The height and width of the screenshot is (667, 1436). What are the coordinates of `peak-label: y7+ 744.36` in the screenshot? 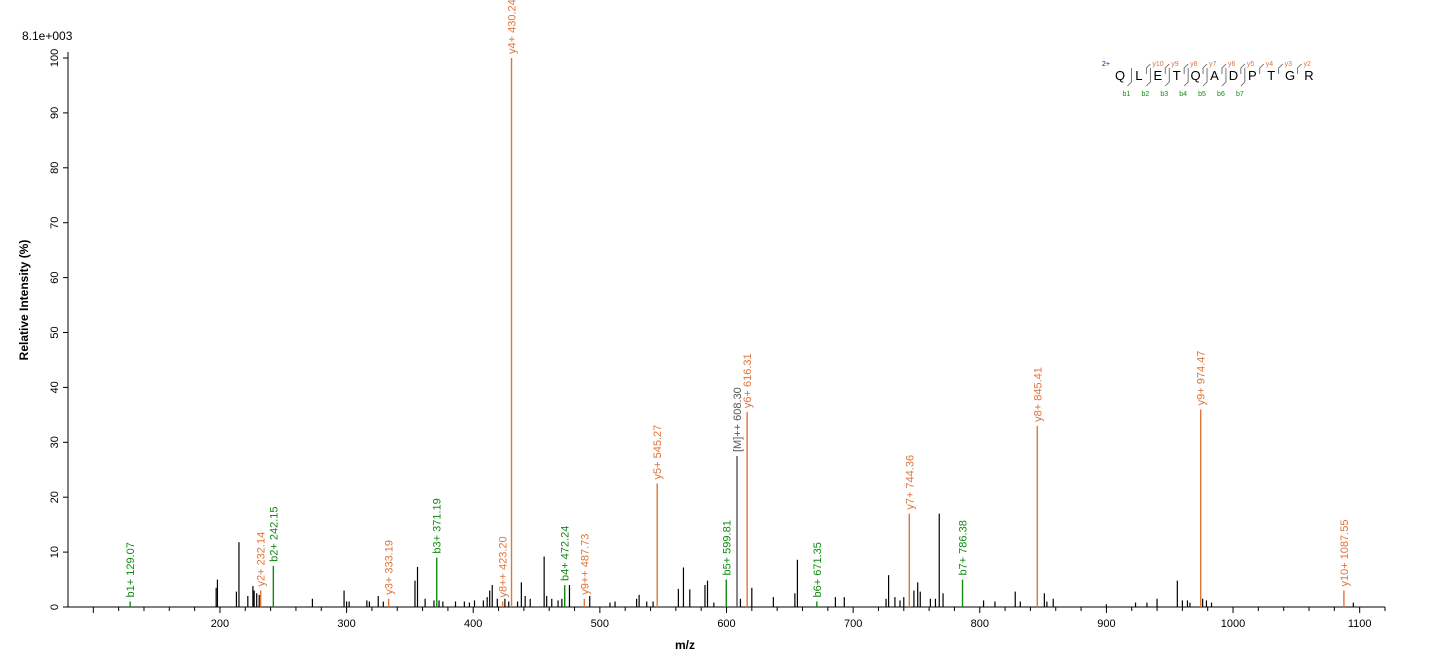 It's located at (910, 482).